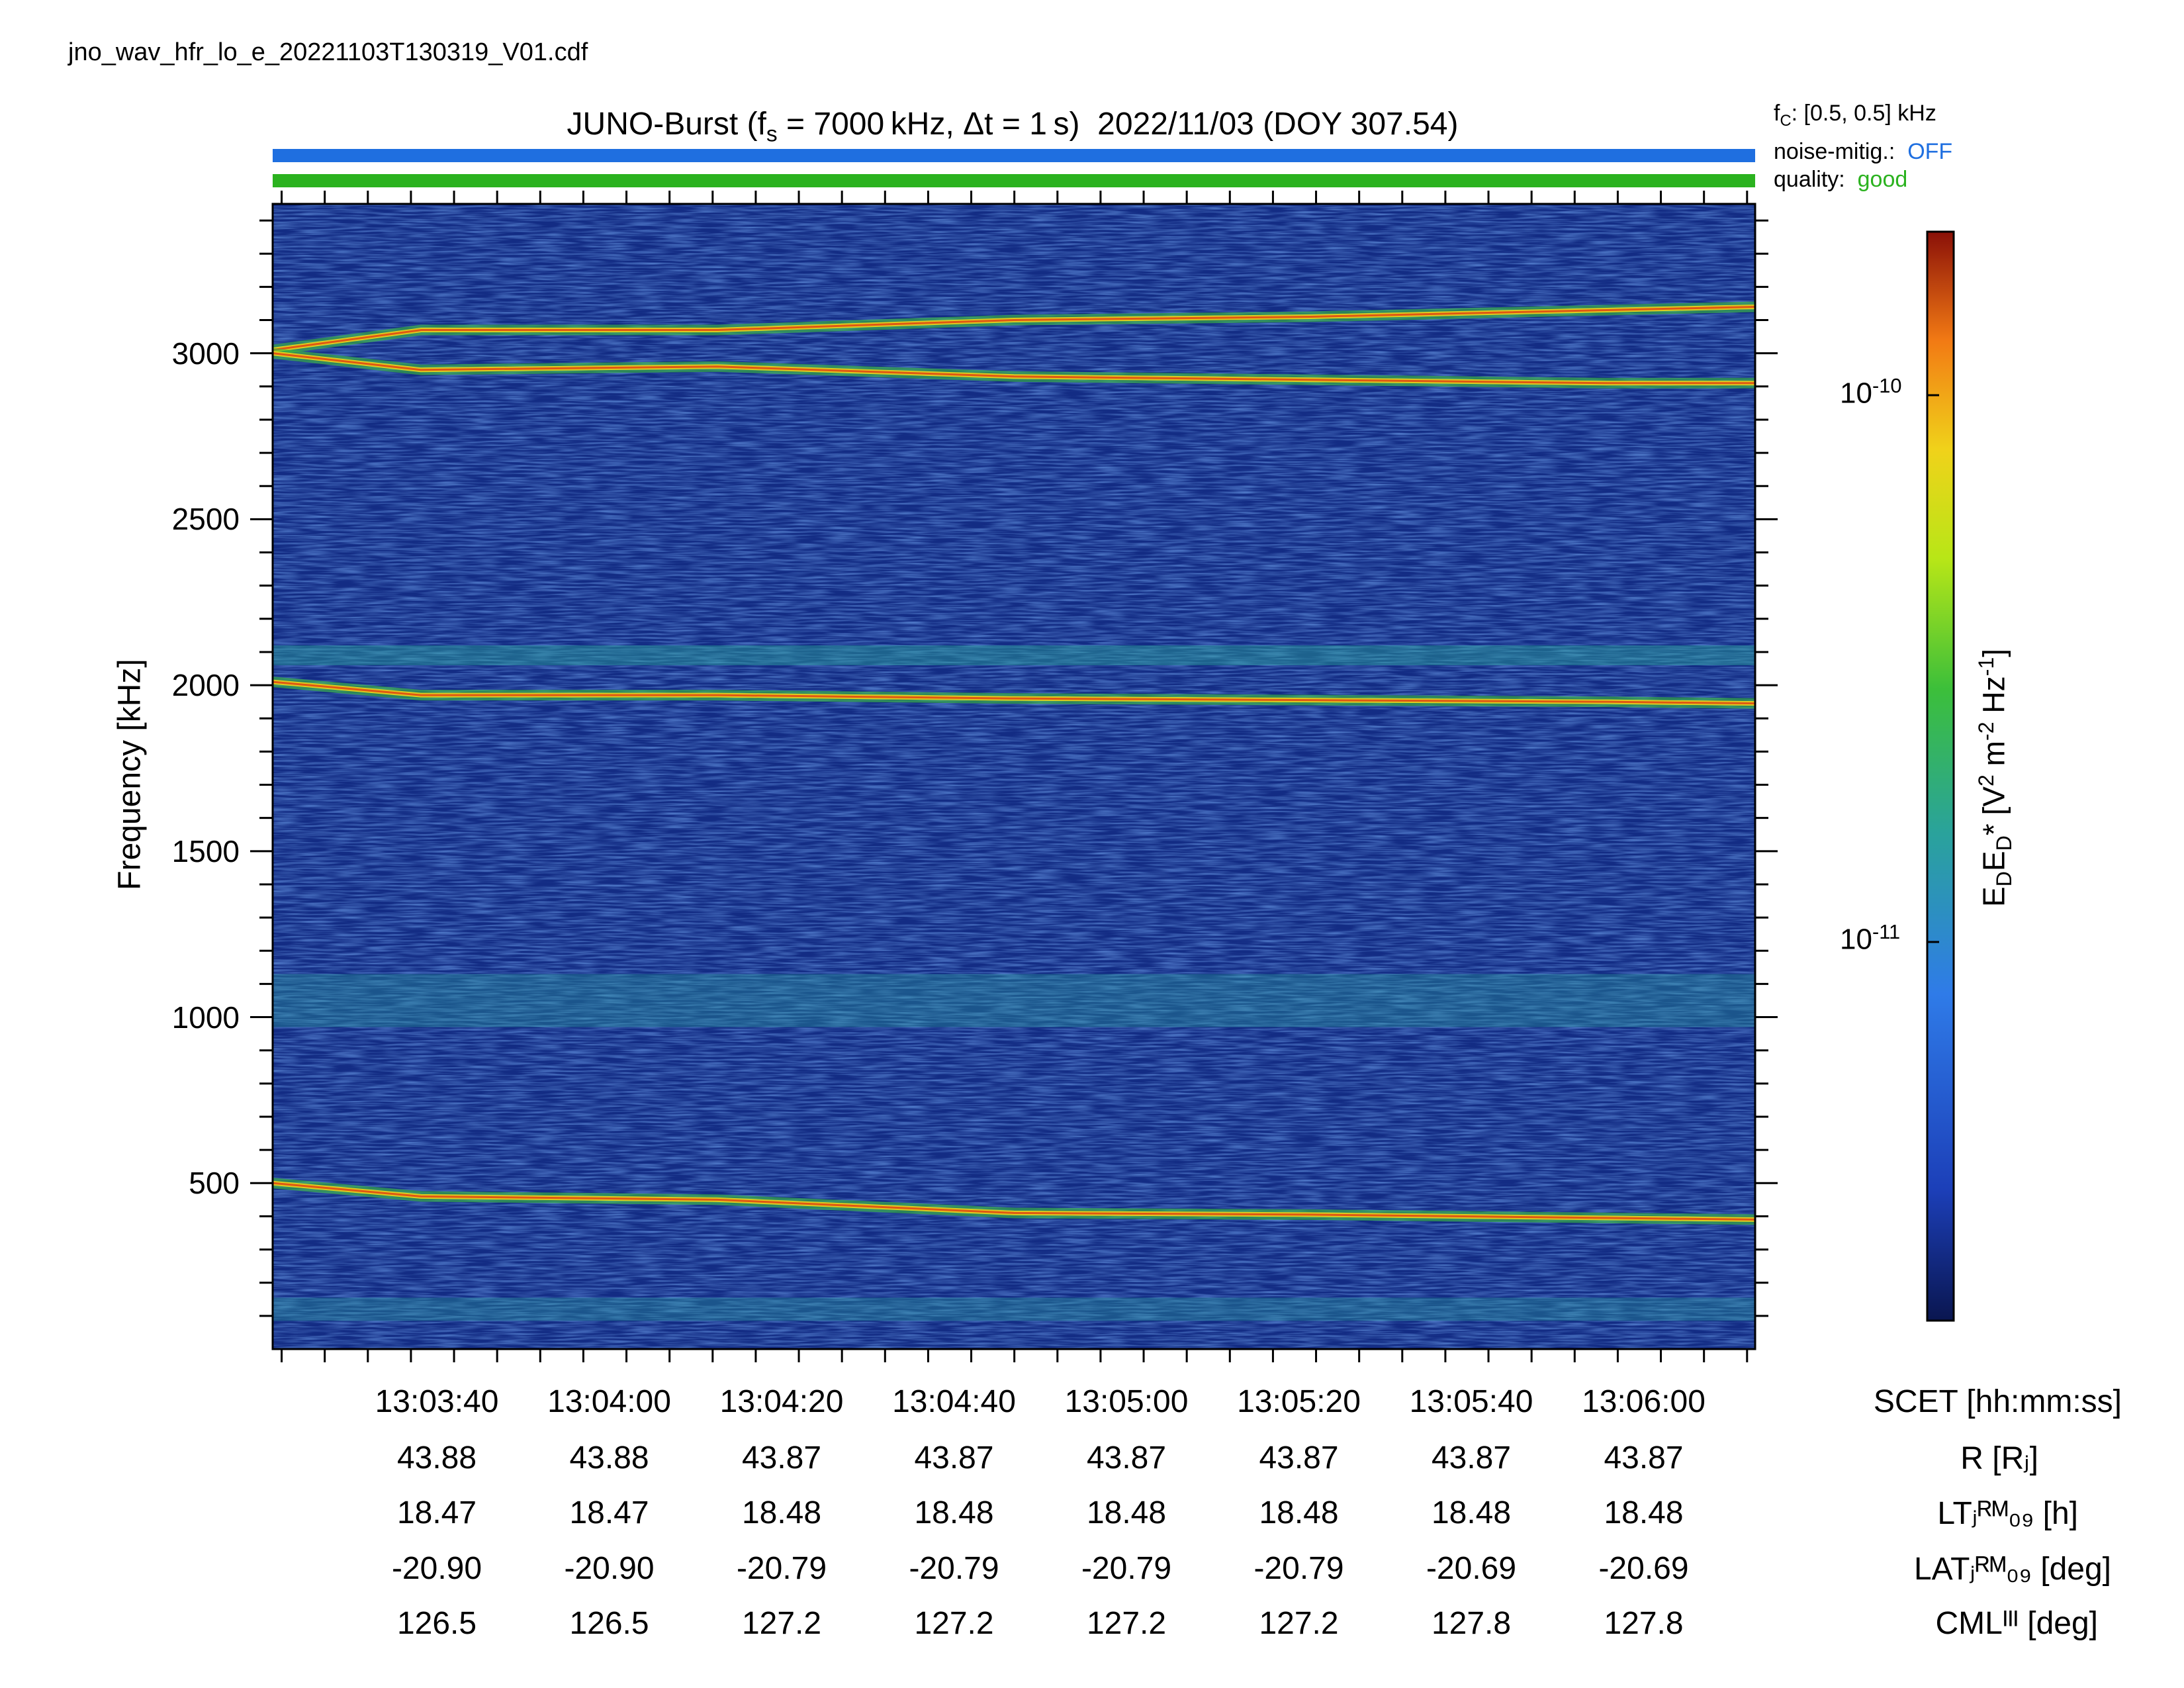  I want to click on y-tick-label: 1500, so click(205, 850).